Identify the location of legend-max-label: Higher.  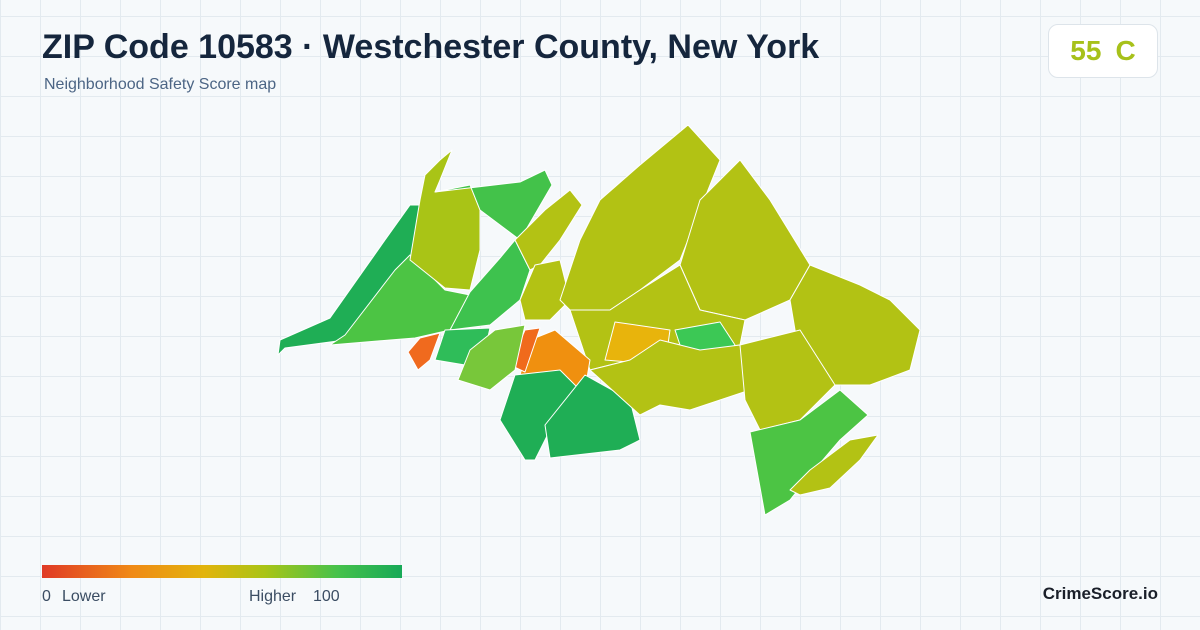
(273, 596).